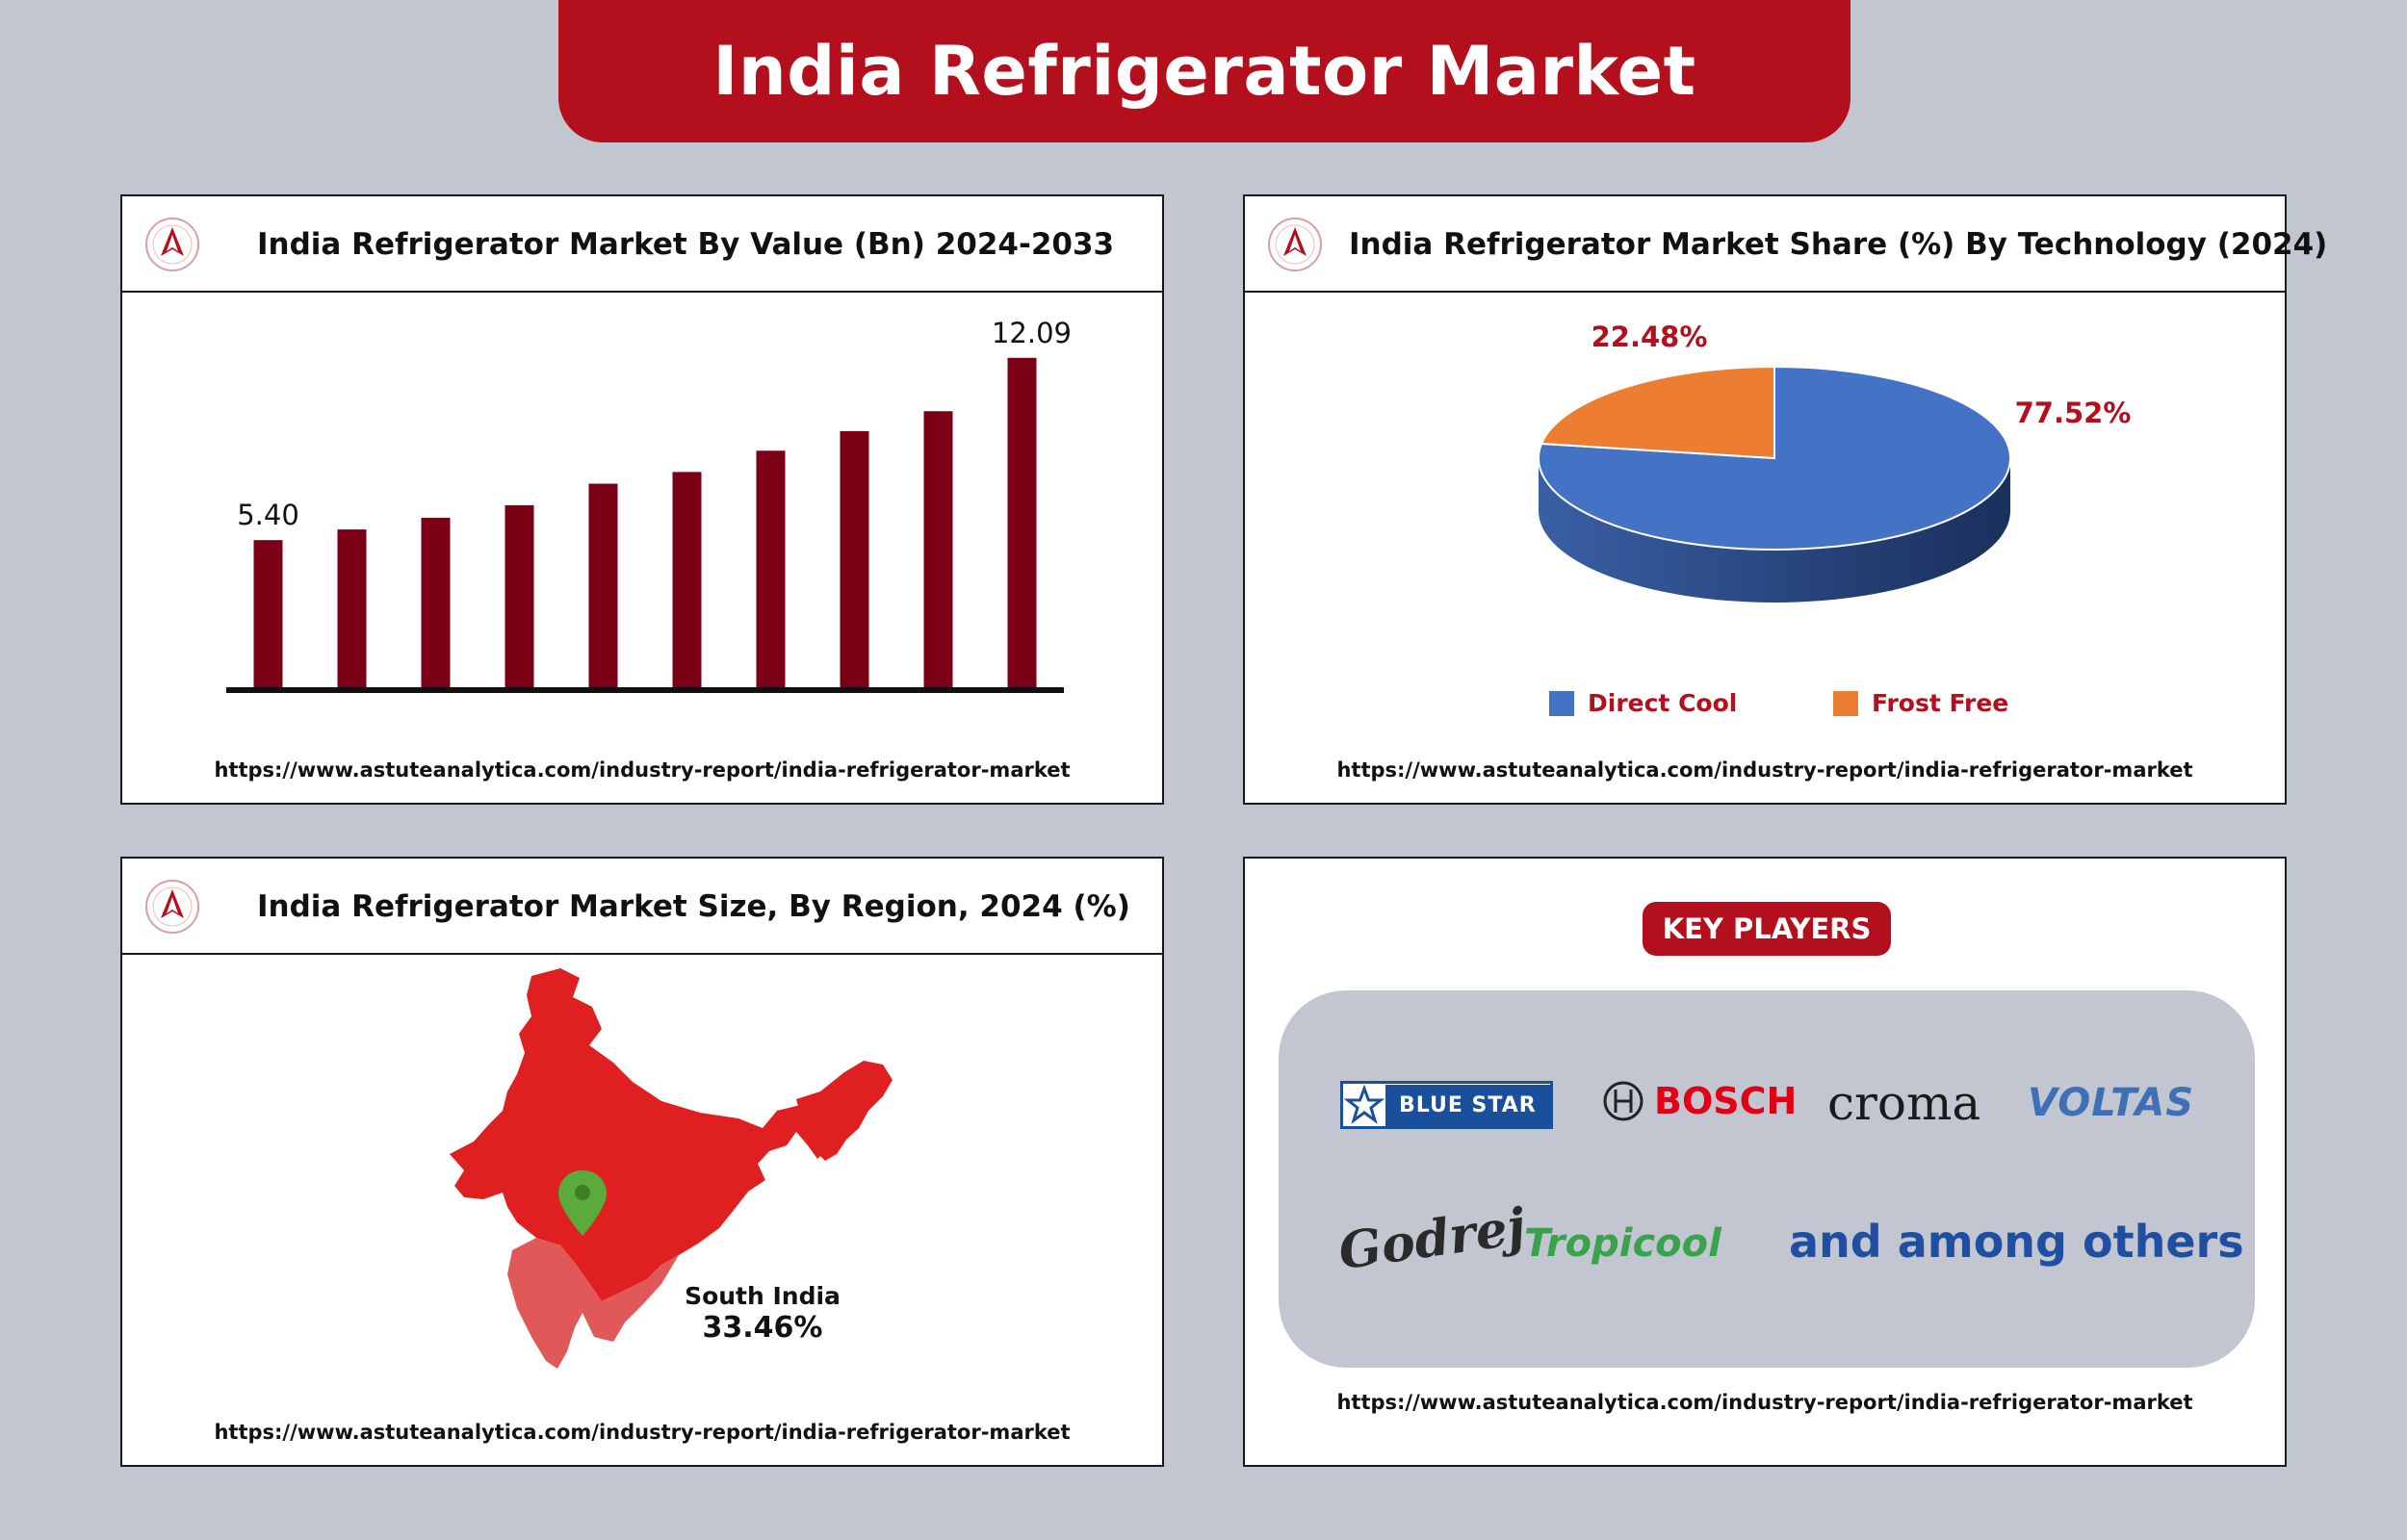 Image resolution: width=2407 pixels, height=1540 pixels. Describe the element at coordinates (1726, 1101) in the screenshot. I see `bosch-text: BOSCH` at that location.